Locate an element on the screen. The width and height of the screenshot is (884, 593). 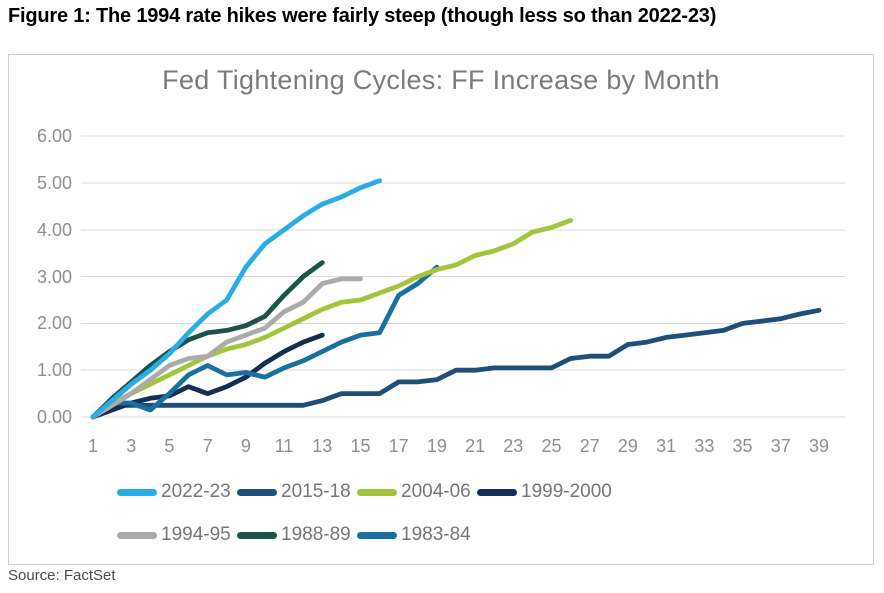
legend-item-2015-18: 2015-18 is located at coordinates (297, 492).